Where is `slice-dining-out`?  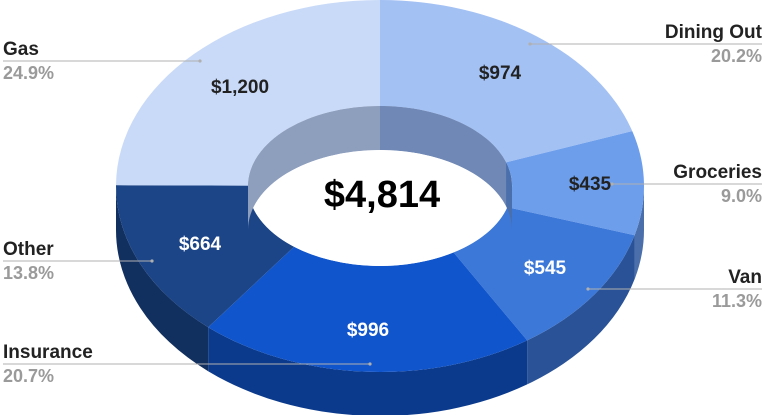 slice-dining-out is located at coordinates (506, 81).